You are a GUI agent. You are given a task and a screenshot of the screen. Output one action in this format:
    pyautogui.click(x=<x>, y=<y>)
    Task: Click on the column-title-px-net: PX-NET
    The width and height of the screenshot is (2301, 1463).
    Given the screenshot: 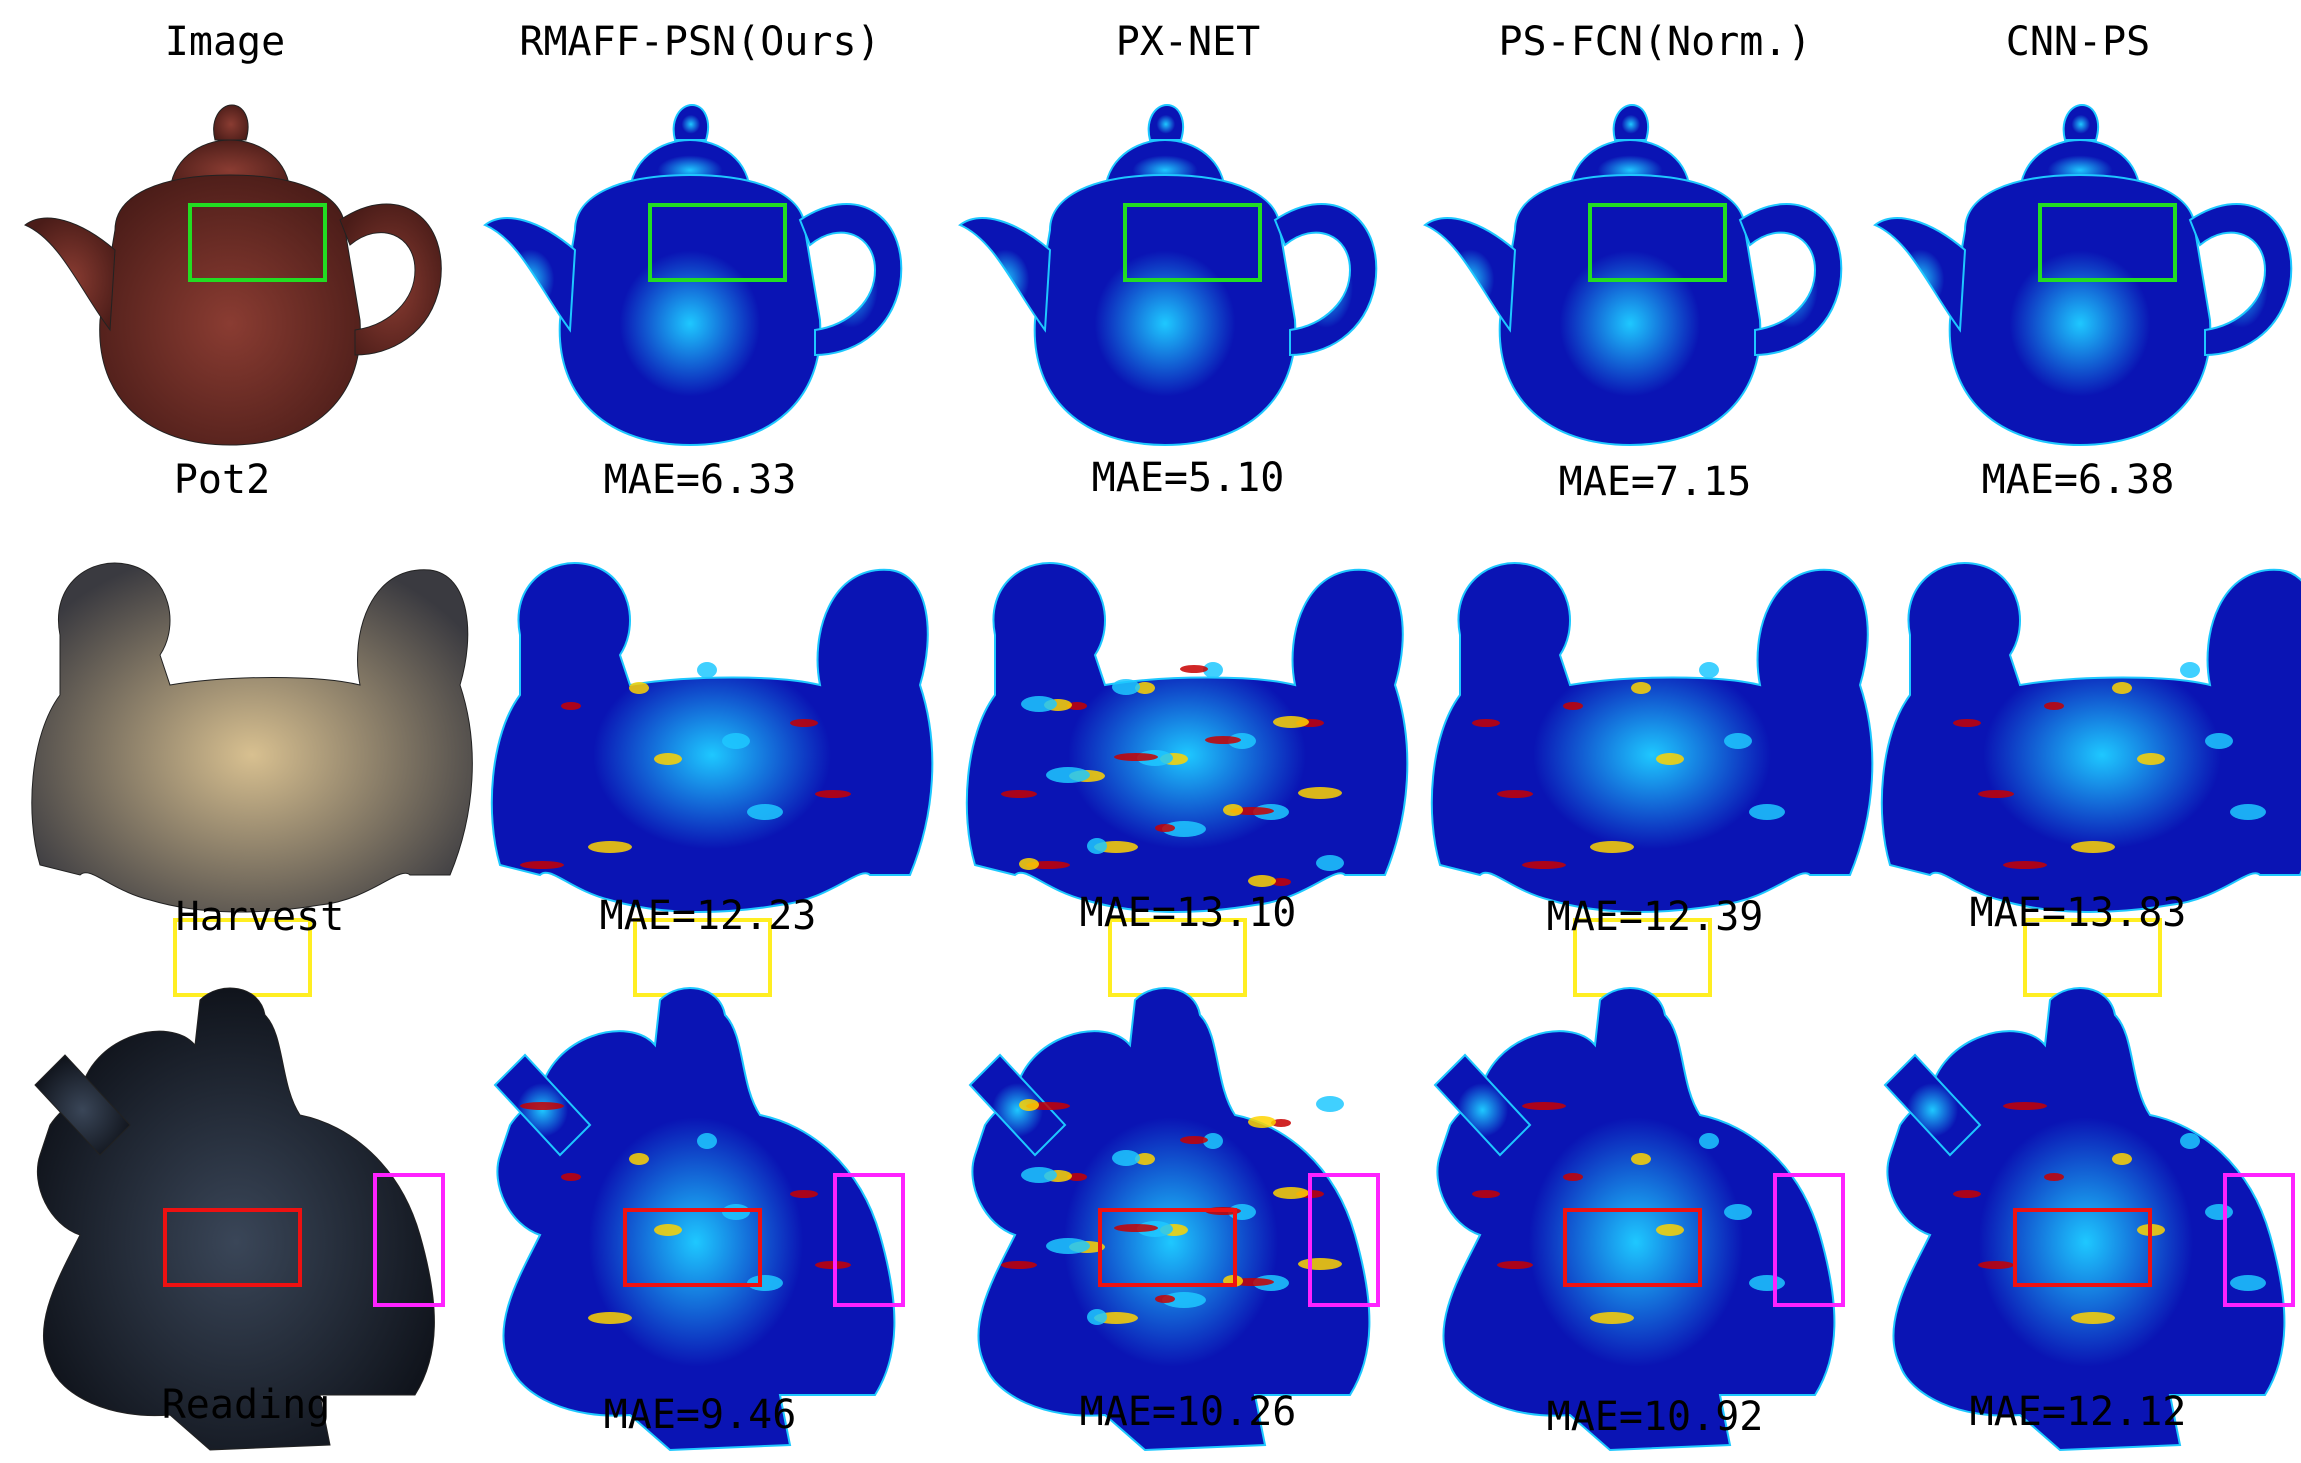 What is the action you would take?
    pyautogui.click(x=1188, y=42)
    